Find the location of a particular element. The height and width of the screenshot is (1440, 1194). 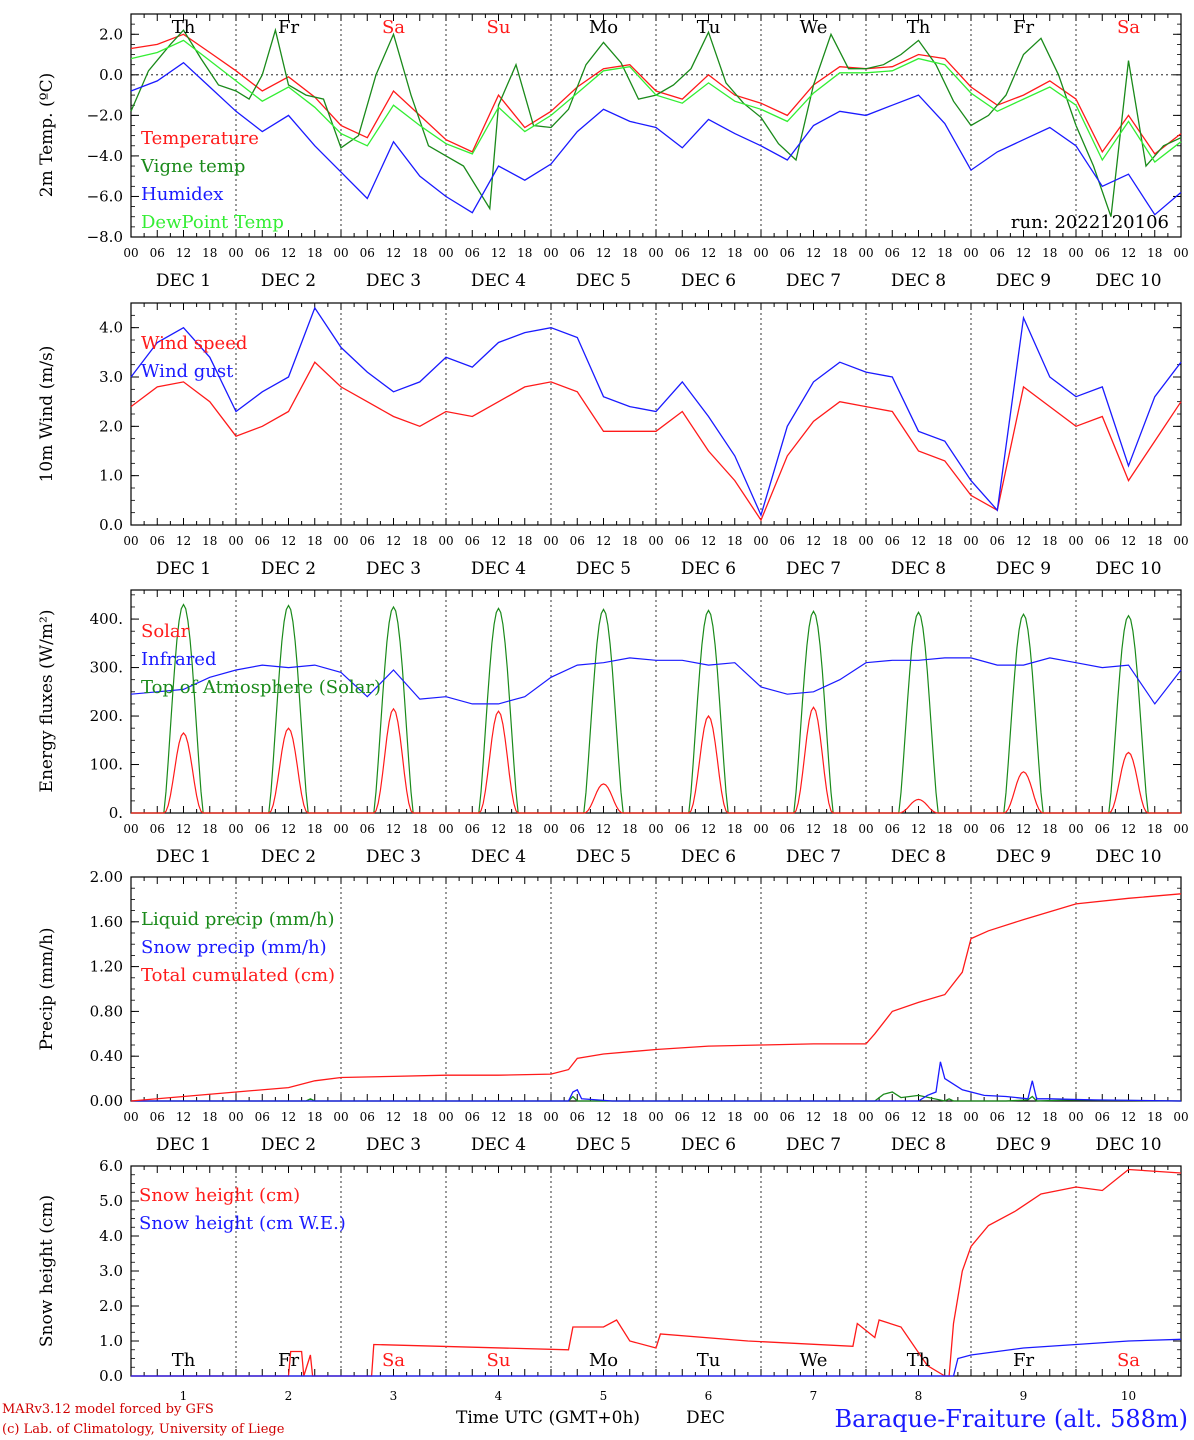

y-tick-label: 1.0 is located at coordinates (111, 1341).